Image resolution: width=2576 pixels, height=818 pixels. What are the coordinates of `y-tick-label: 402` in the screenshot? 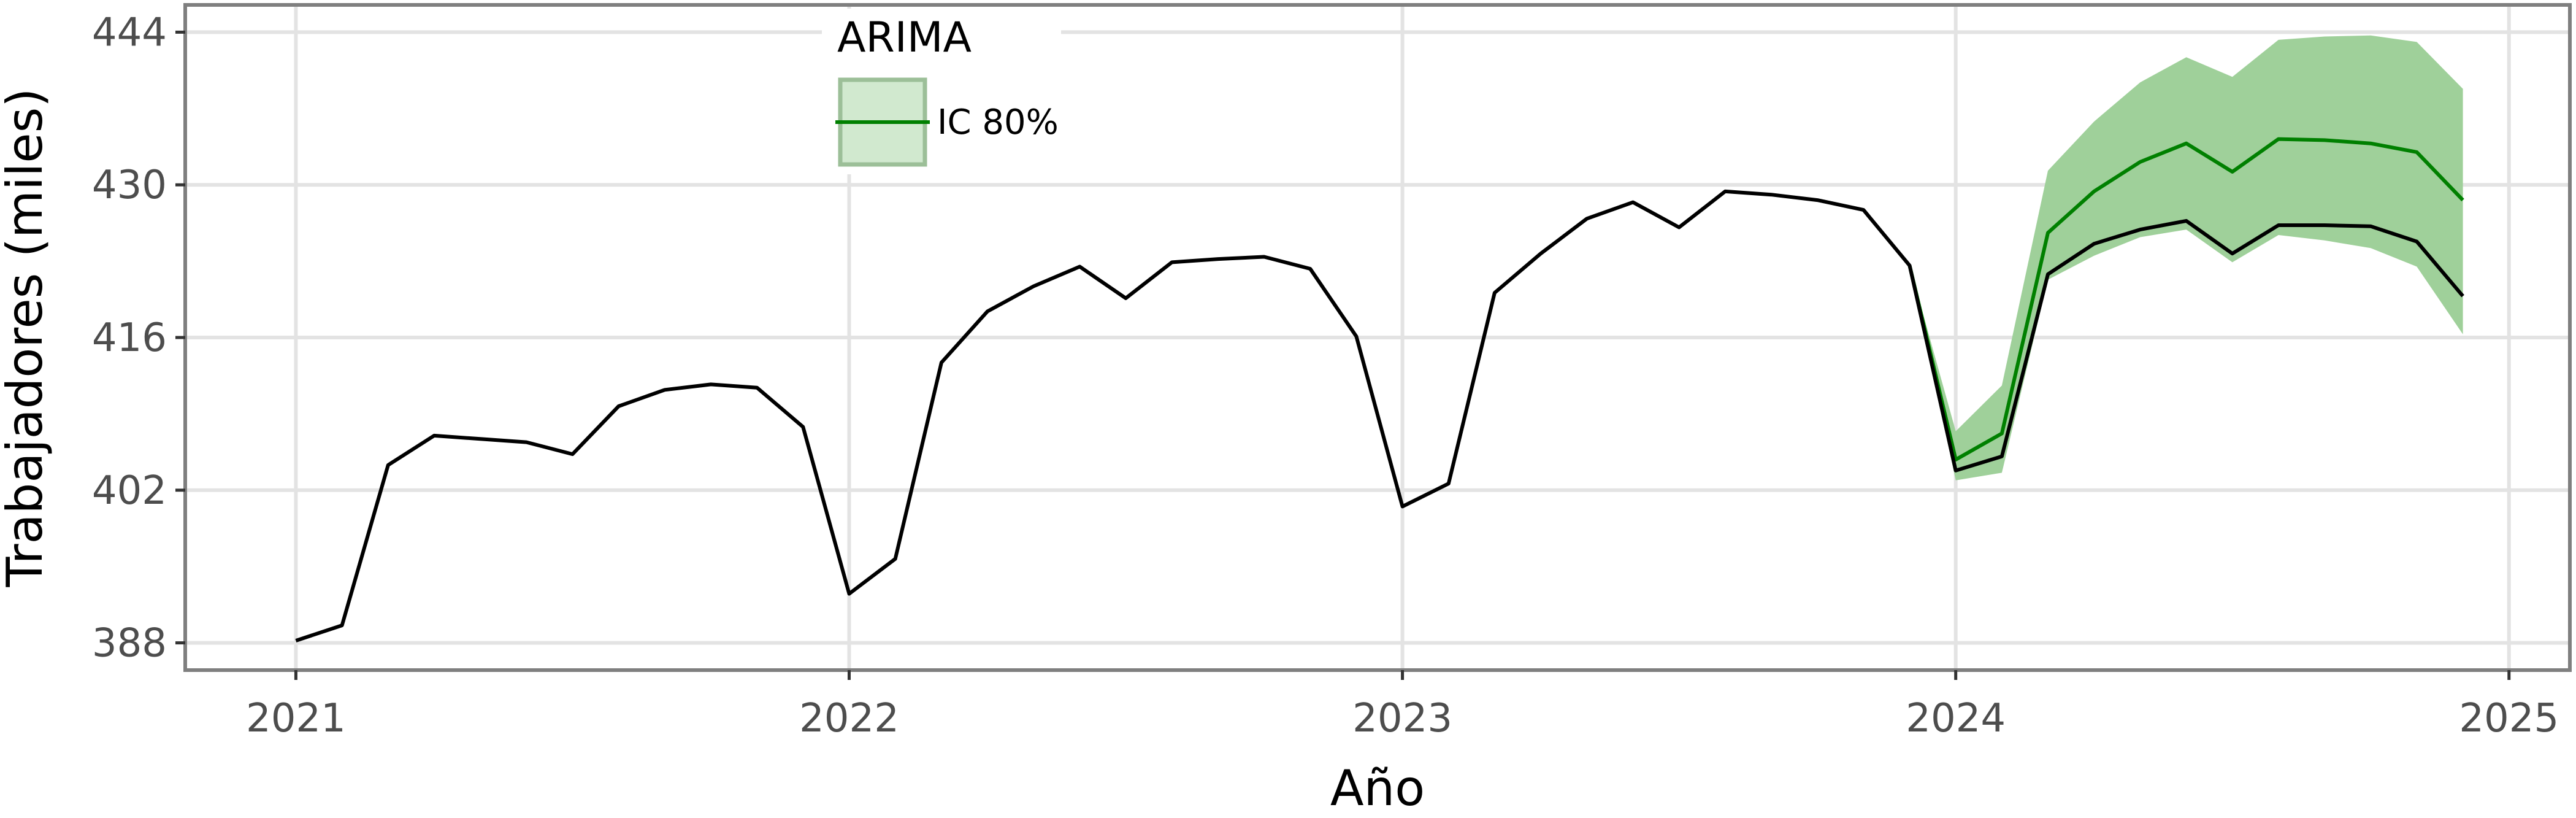 It's located at (129, 491).